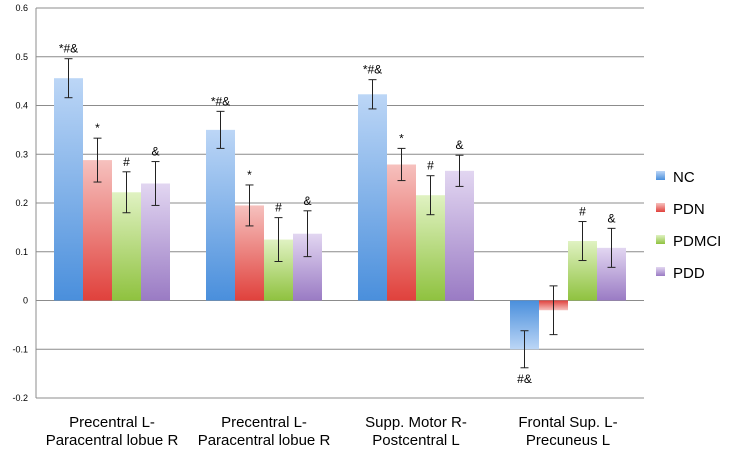 This screenshot has height=455, width=733. What do you see at coordinates (25, 301) in the screenshot?
I see `y-tick-label: 0` at bounding box center [25, 301].